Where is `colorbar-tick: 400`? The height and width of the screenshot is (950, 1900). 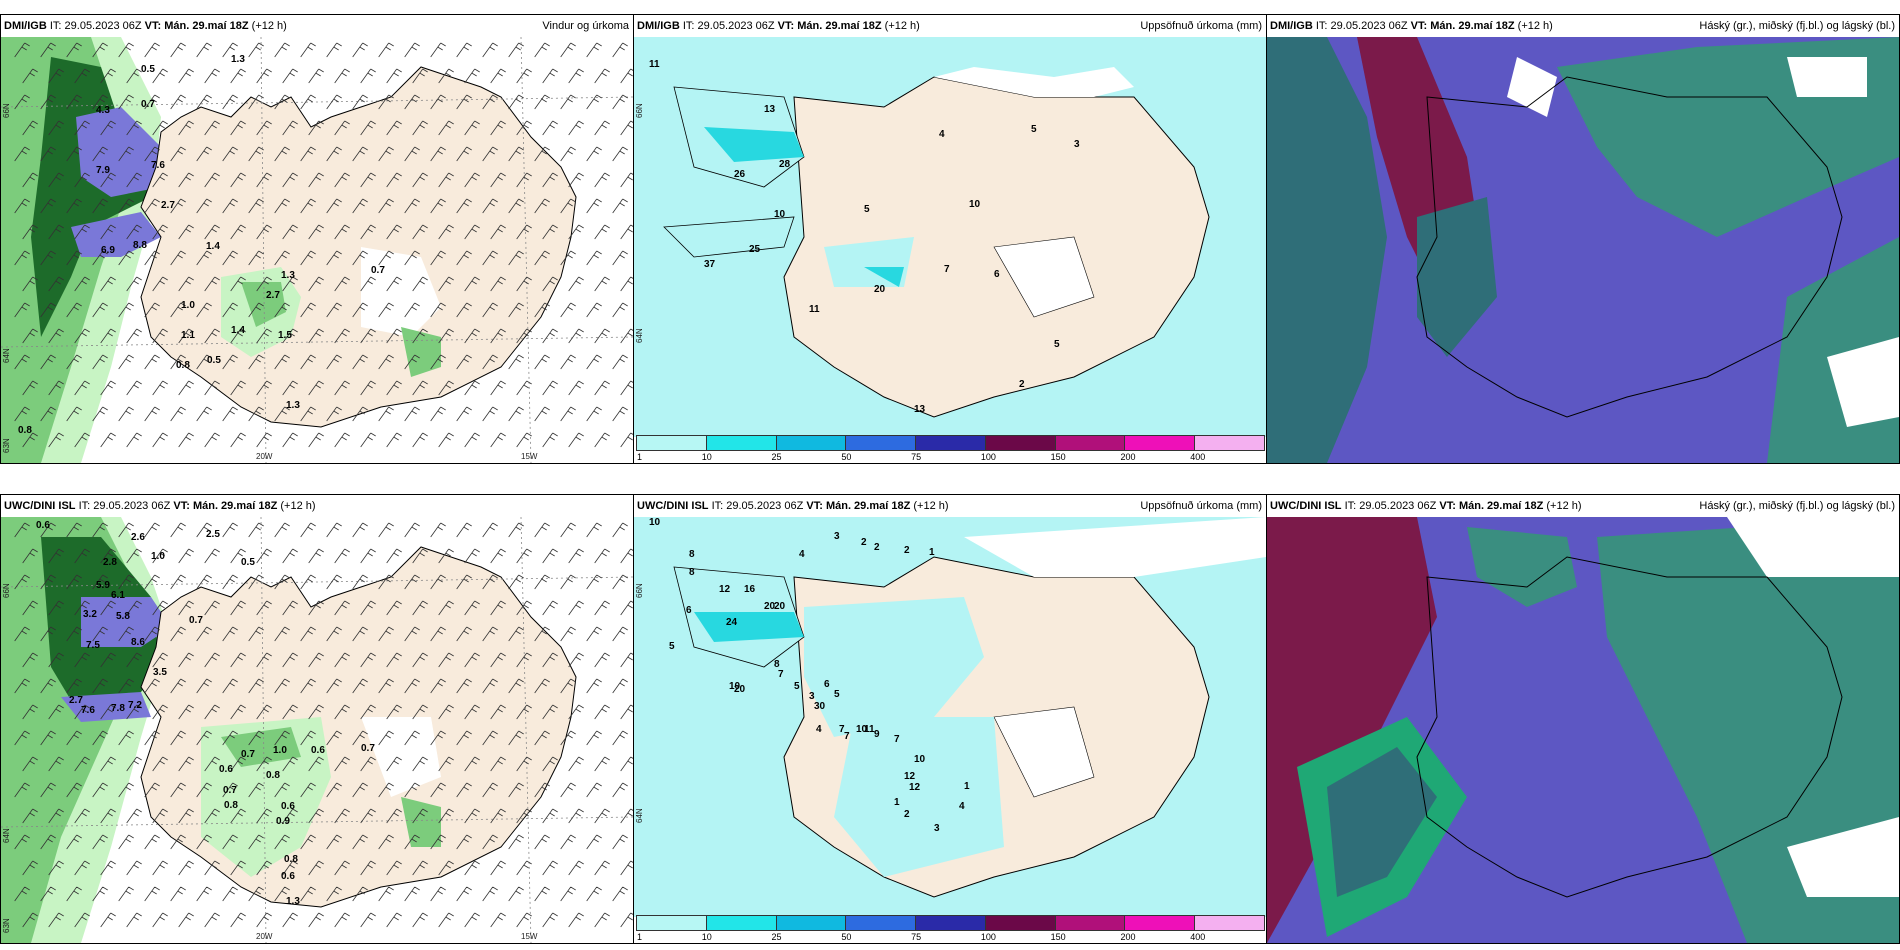
colorbar-tick: 400 is located at coordinates (1198, 457).